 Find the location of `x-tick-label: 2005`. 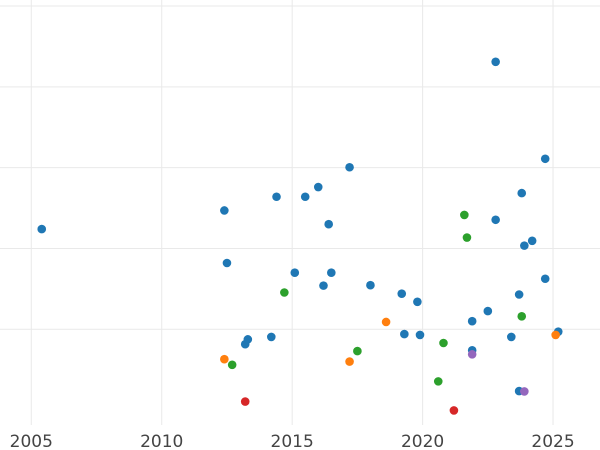

x-tick-label: 2005 is located at coordinates (31, 441).